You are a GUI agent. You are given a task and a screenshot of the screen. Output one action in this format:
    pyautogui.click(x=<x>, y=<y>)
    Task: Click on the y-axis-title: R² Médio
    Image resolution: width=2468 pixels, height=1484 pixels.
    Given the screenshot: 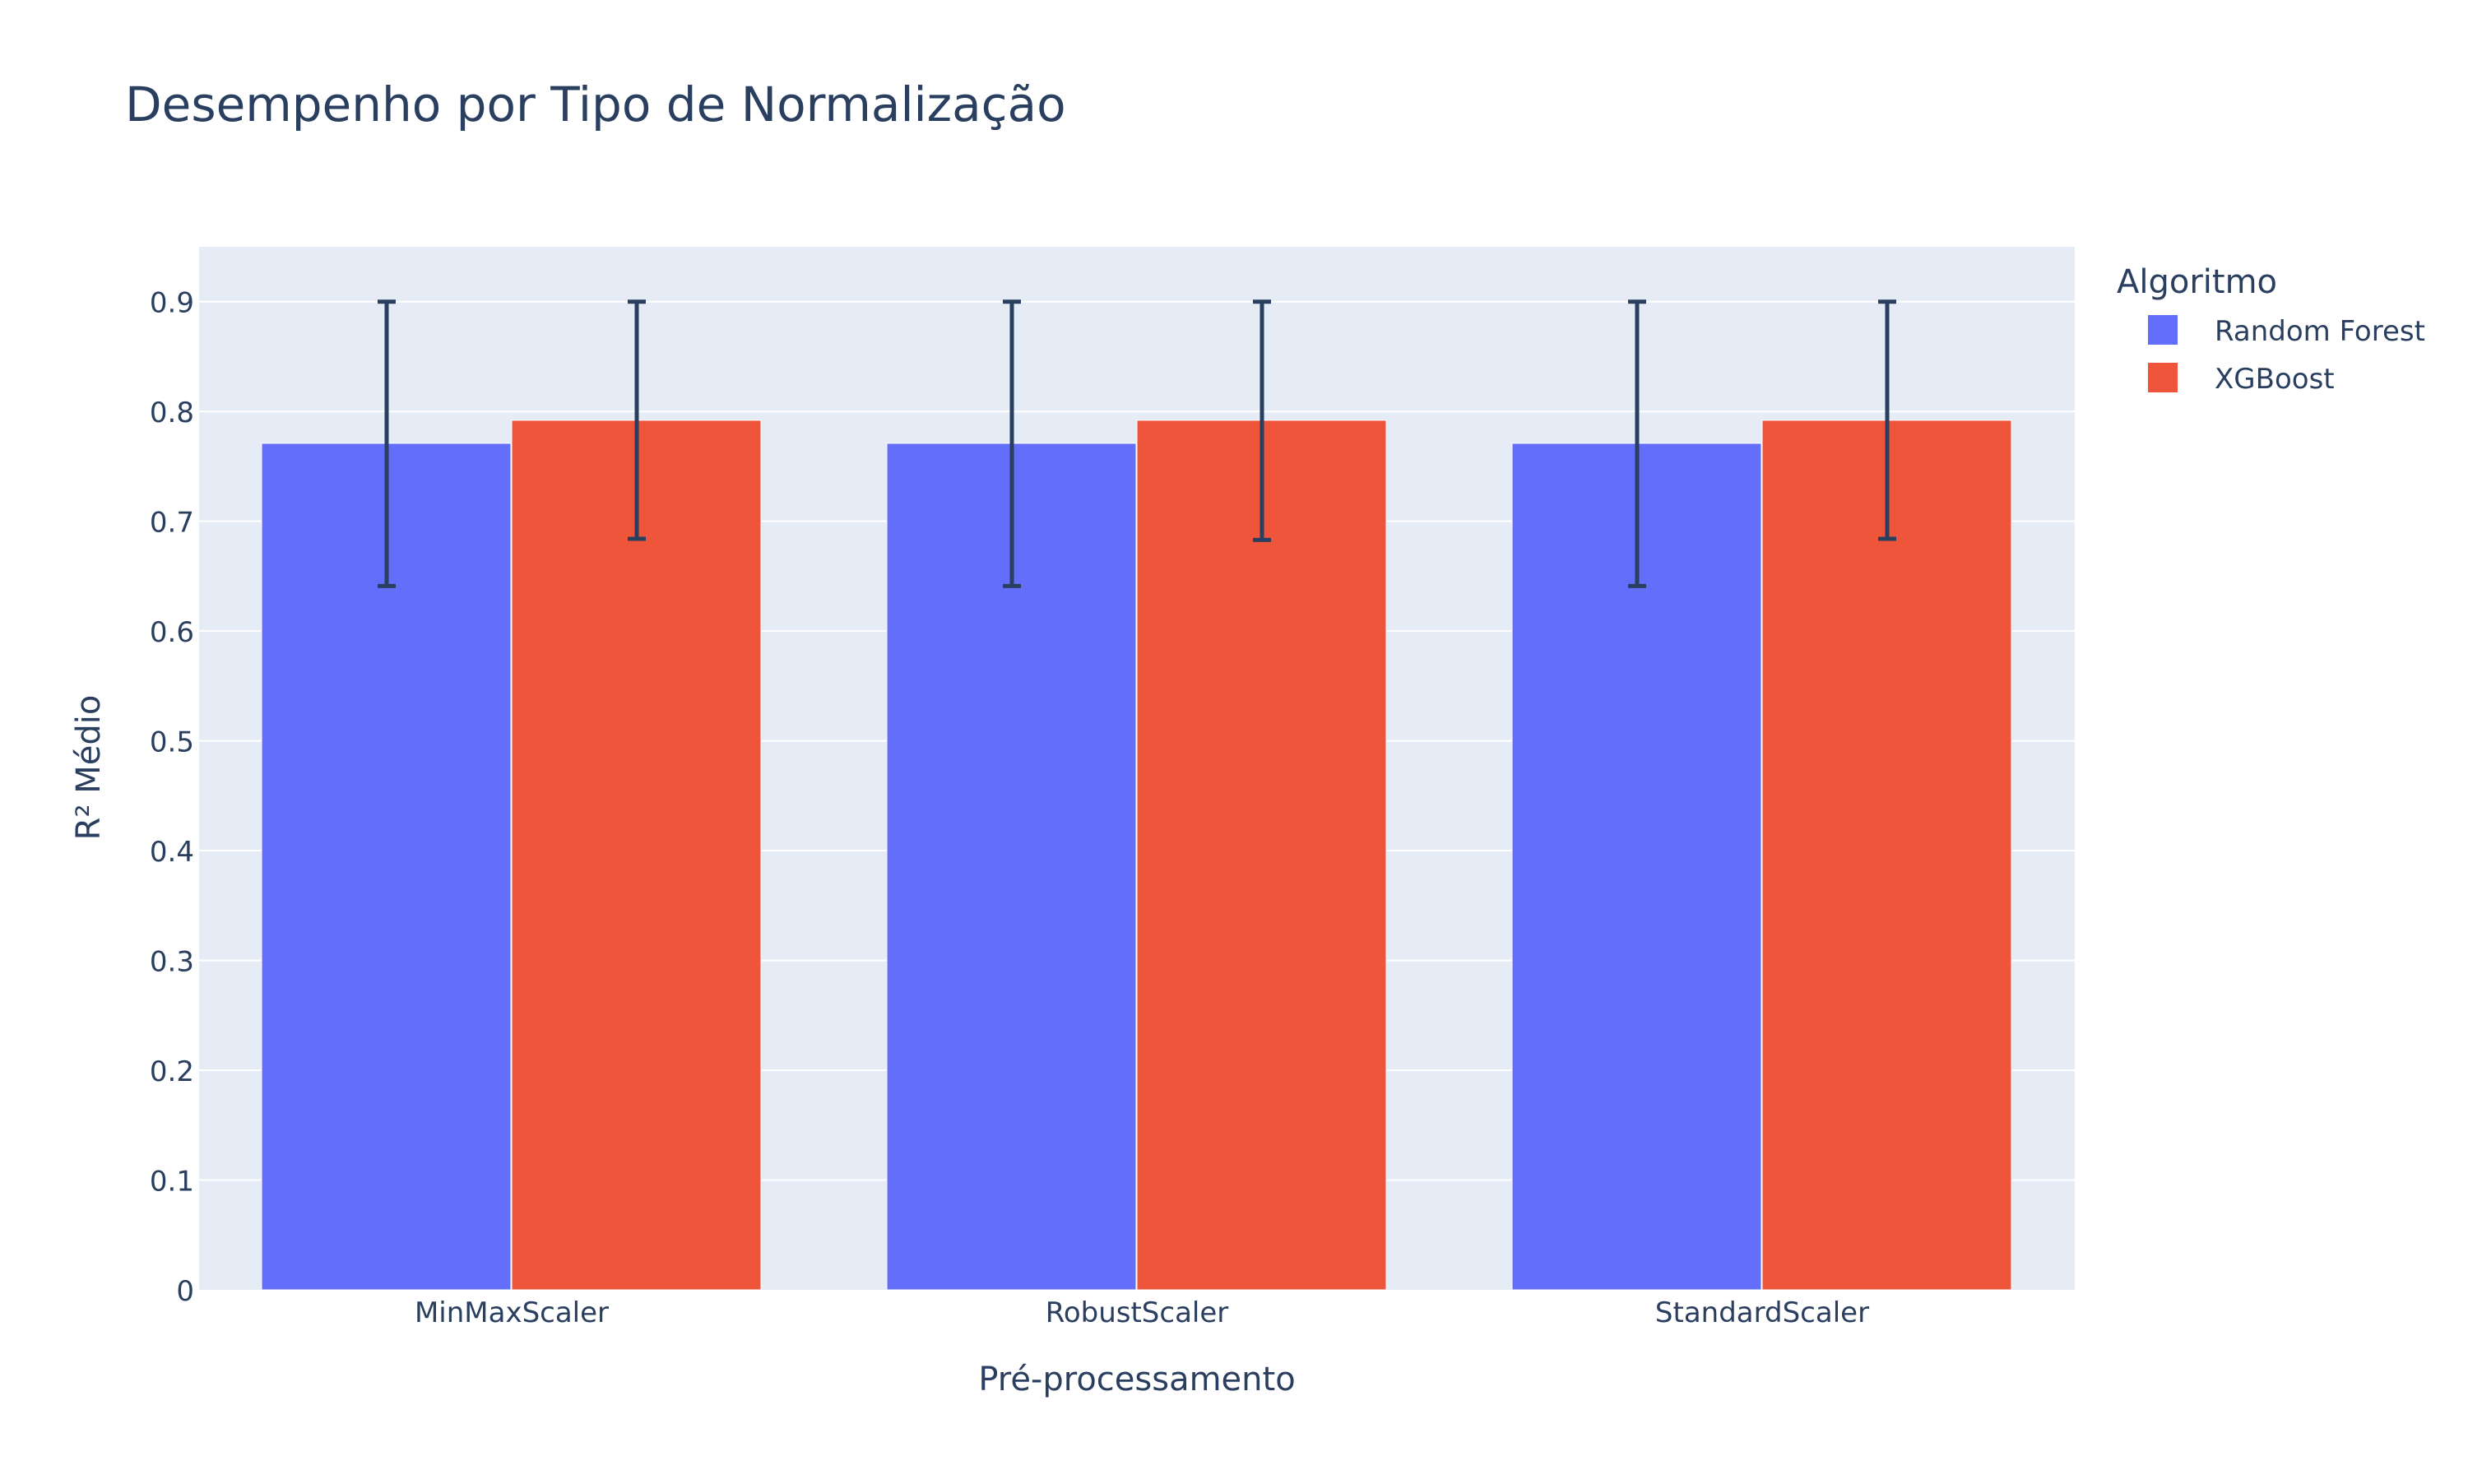 What is the action you would take?
    pyautogui.click(x=89, y=768)
    